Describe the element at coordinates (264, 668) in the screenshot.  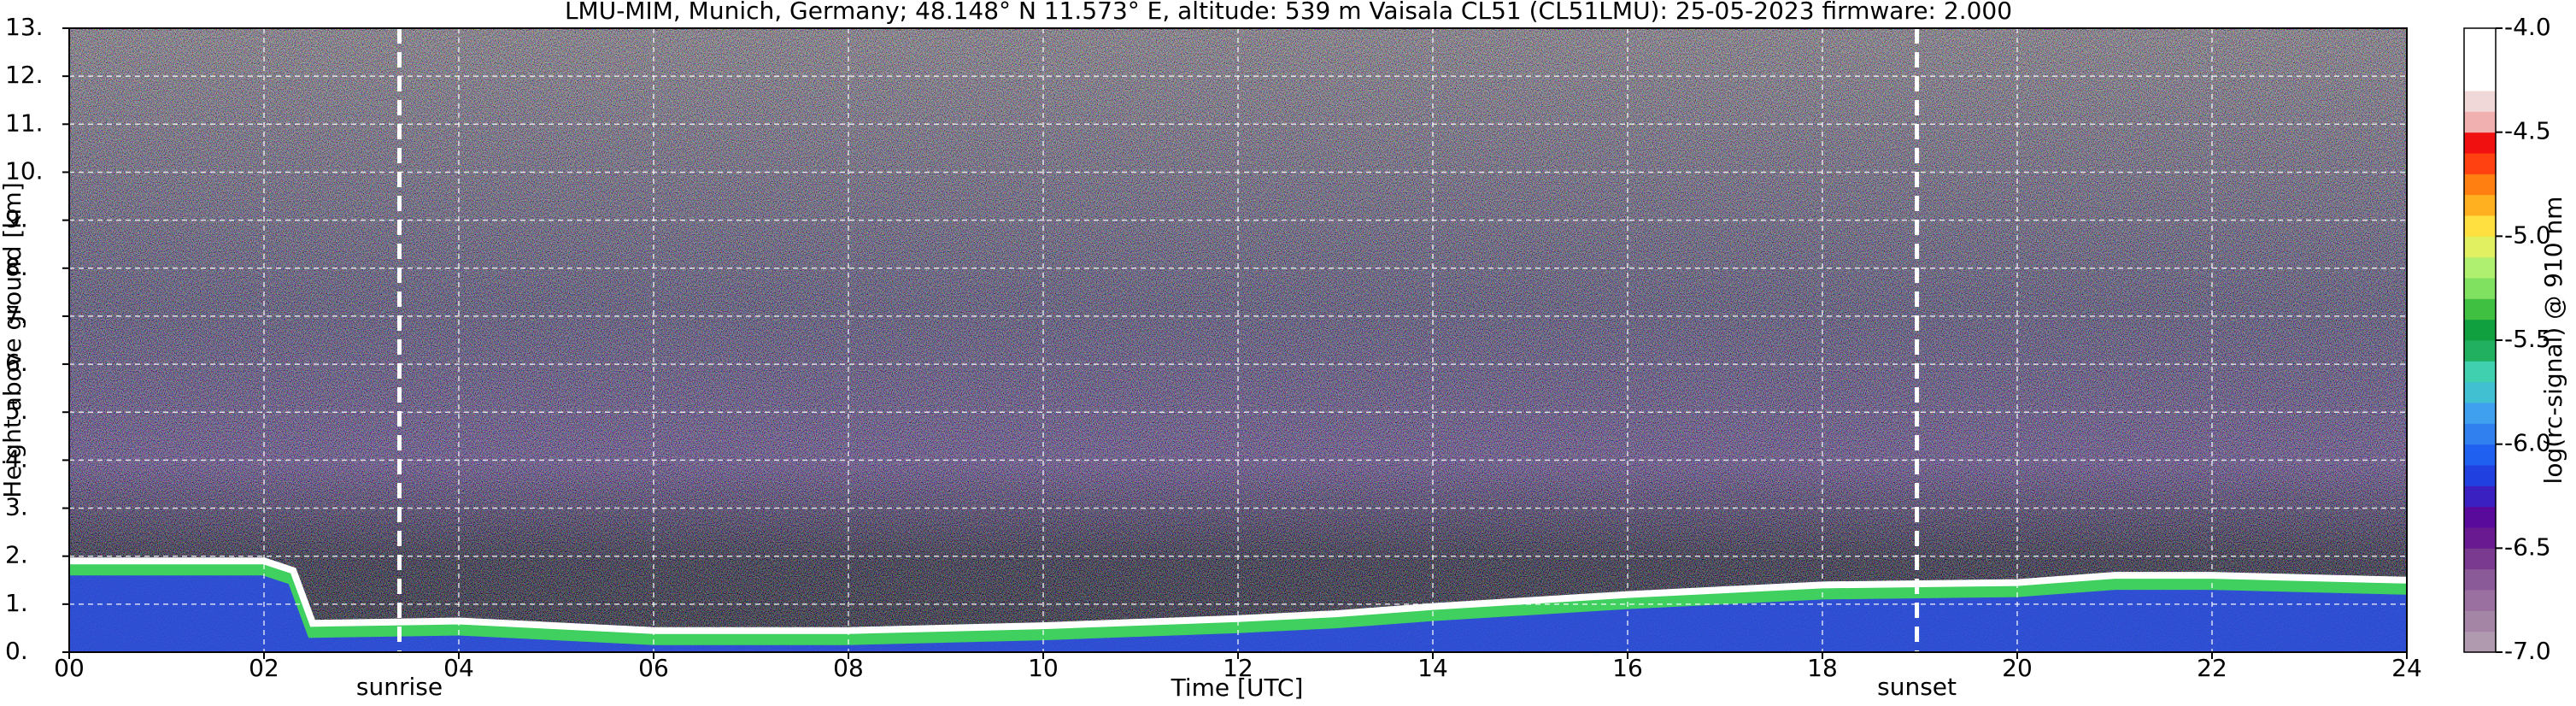
I see `x-tick-label: 02` at that location.